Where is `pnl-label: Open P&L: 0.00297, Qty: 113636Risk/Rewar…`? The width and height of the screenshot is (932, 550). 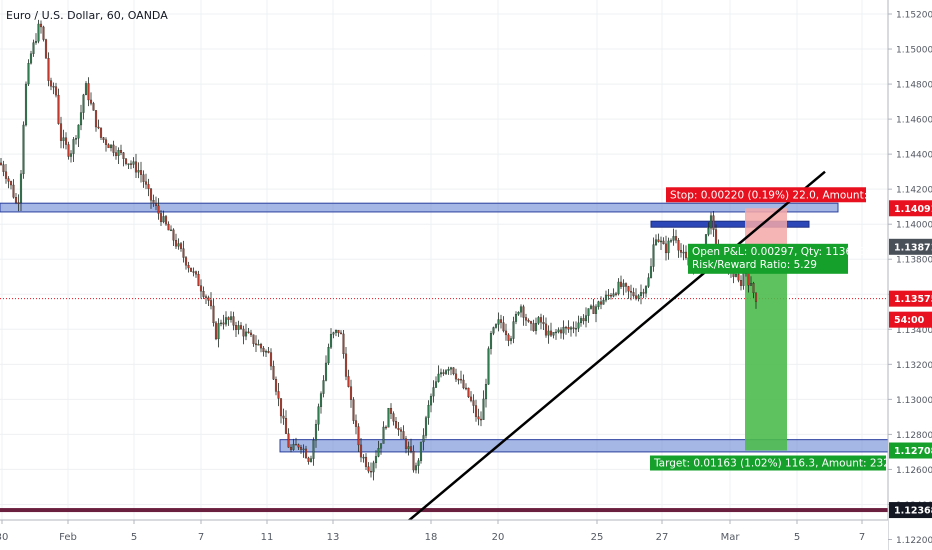
pnl-label: Open P&L: 0.00297, Qty: 113636Risk/Rewar… is located at coordinates (777, 258).